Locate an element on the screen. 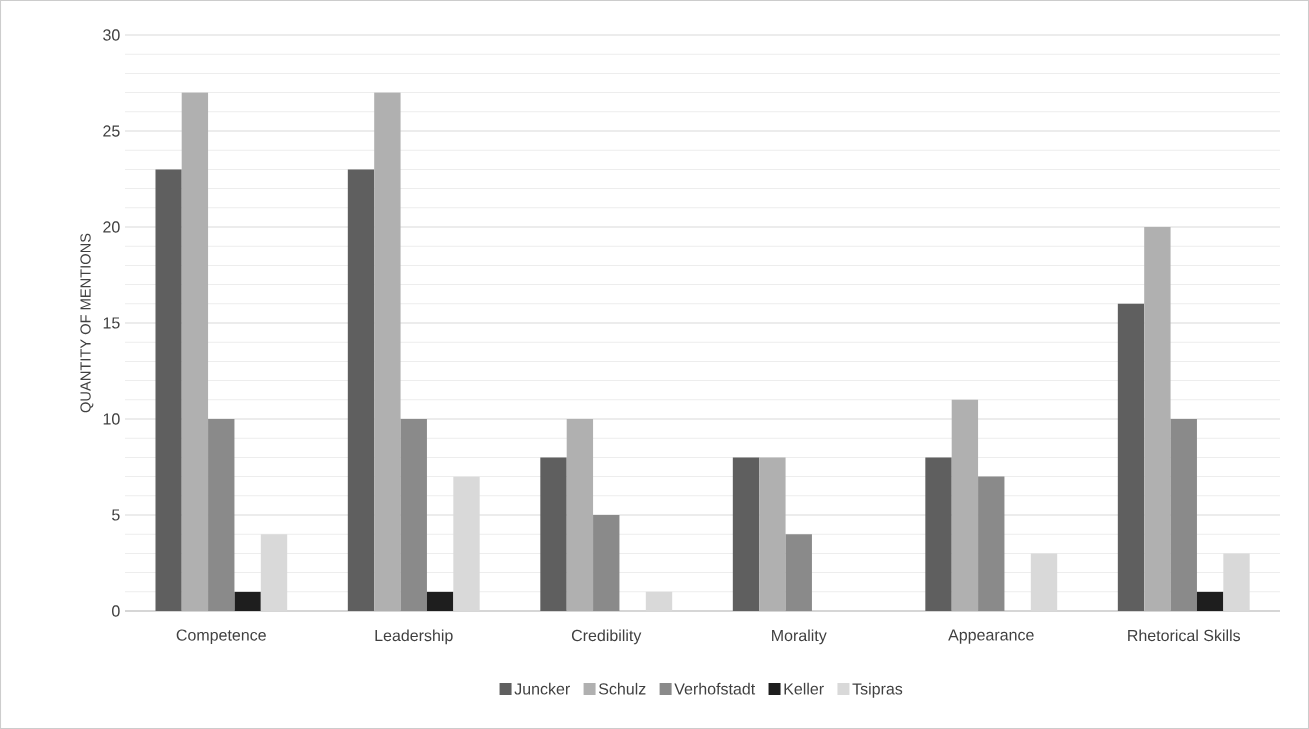 The image size is (1309, 729). legend-label: Keller is located at coordinates (804, 688).